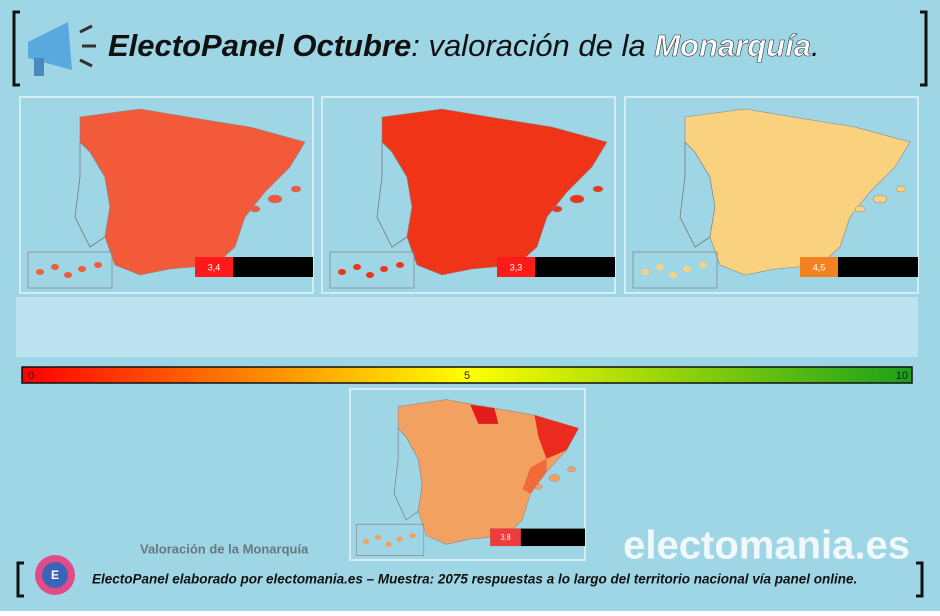 The width and height of the screenshot is (940, 616). I want to click on value-label: 3,8, so click(506, 537).